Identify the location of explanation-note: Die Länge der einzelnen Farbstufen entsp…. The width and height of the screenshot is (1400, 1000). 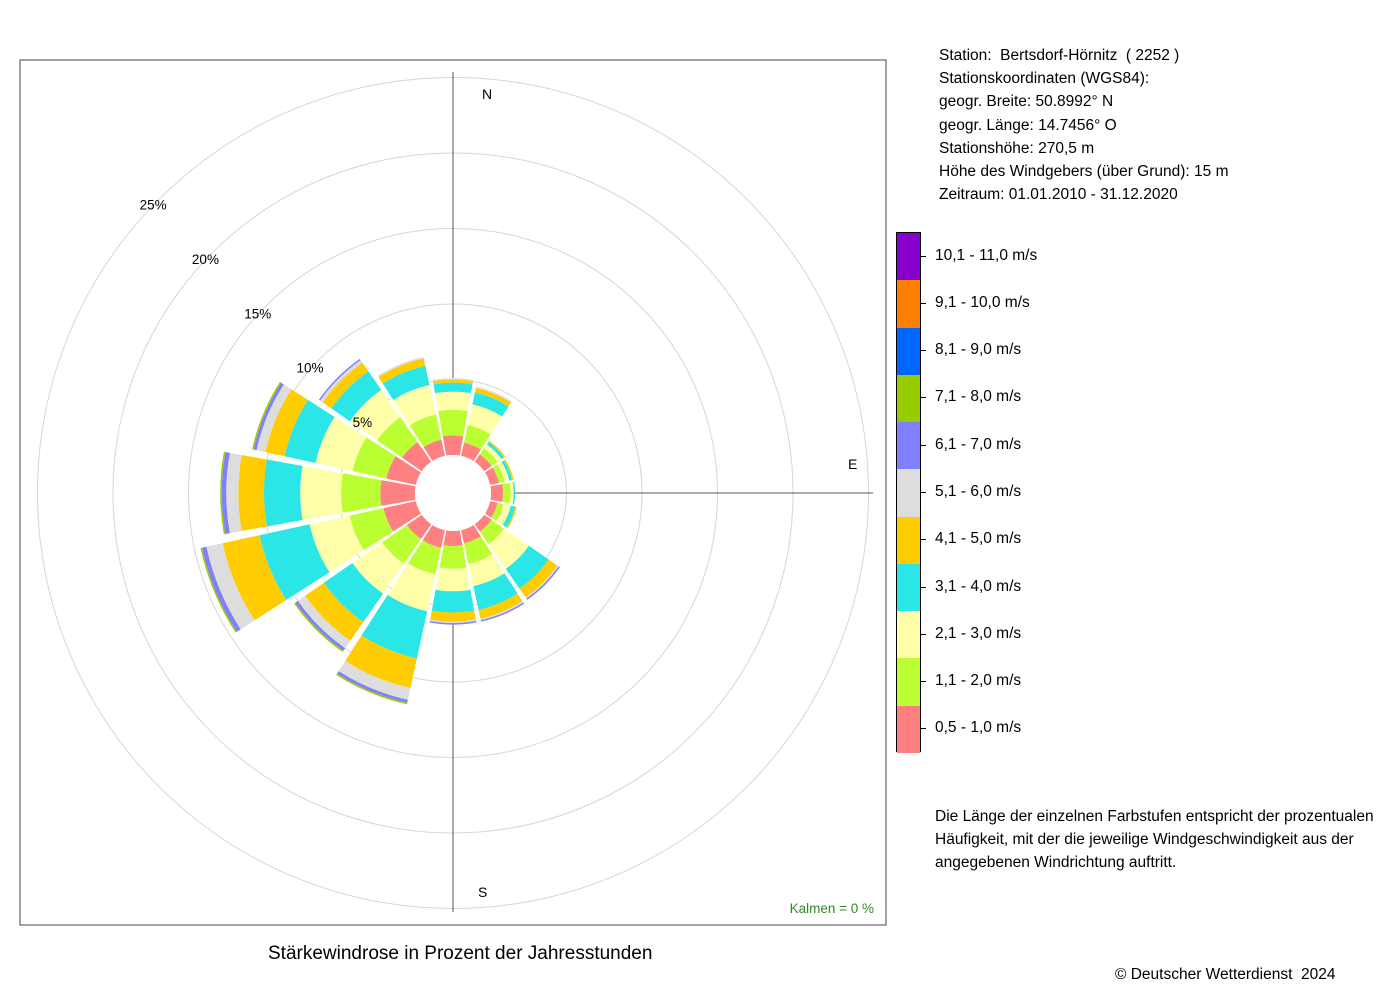
(1154, 839).